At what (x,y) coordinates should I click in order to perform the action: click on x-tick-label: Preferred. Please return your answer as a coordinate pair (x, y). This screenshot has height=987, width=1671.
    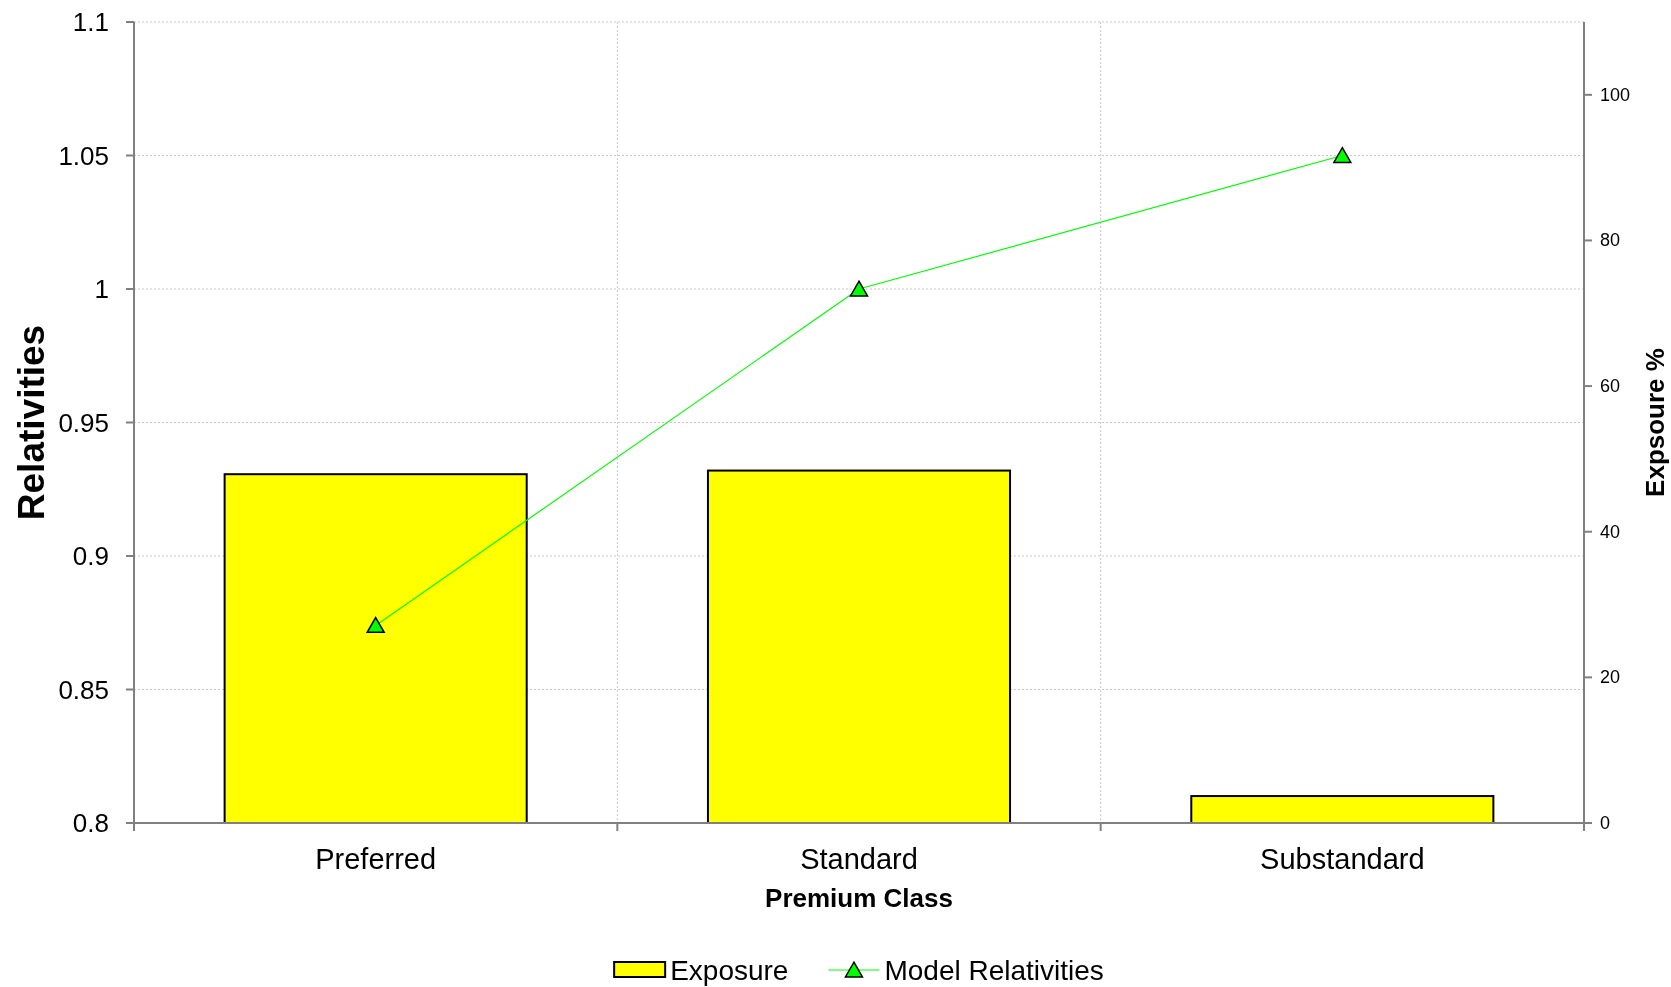
    Looking at the image, I should click on (376, 859).